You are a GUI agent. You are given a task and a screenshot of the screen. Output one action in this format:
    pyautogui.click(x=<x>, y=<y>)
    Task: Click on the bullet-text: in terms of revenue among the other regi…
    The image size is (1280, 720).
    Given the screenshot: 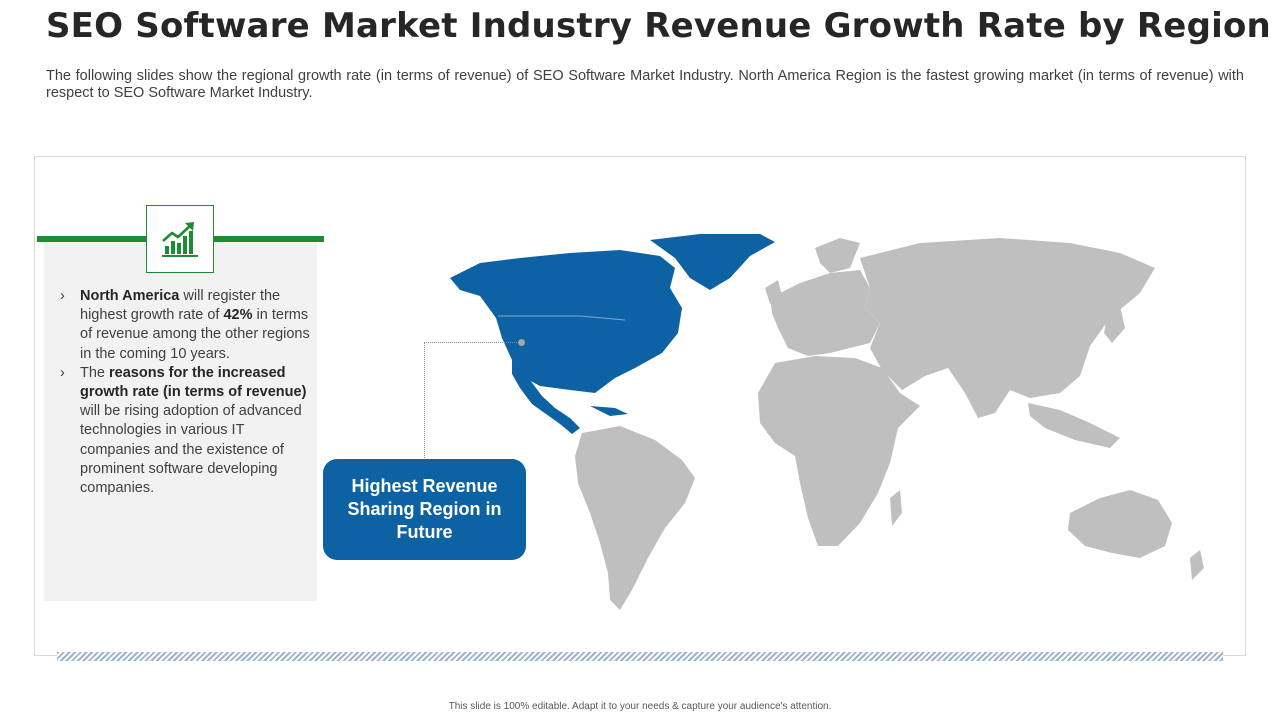 What is the action you would take?
    pyautogui.click(x=195, y=334)
    